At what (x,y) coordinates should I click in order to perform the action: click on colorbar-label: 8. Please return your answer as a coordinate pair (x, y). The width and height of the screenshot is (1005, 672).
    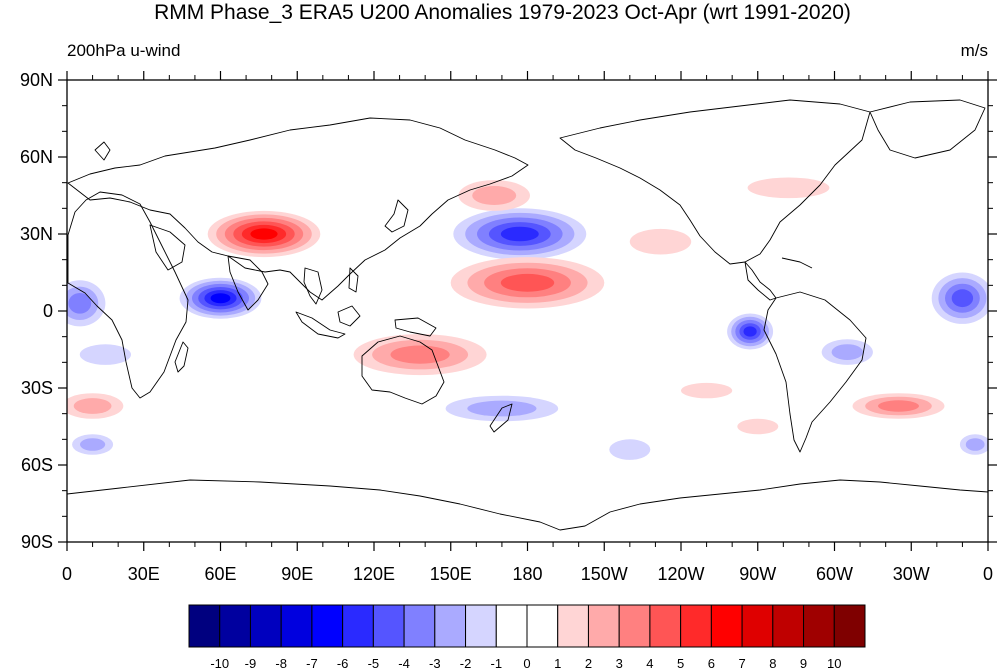
    Looking at the image, I should click on (772, 663).